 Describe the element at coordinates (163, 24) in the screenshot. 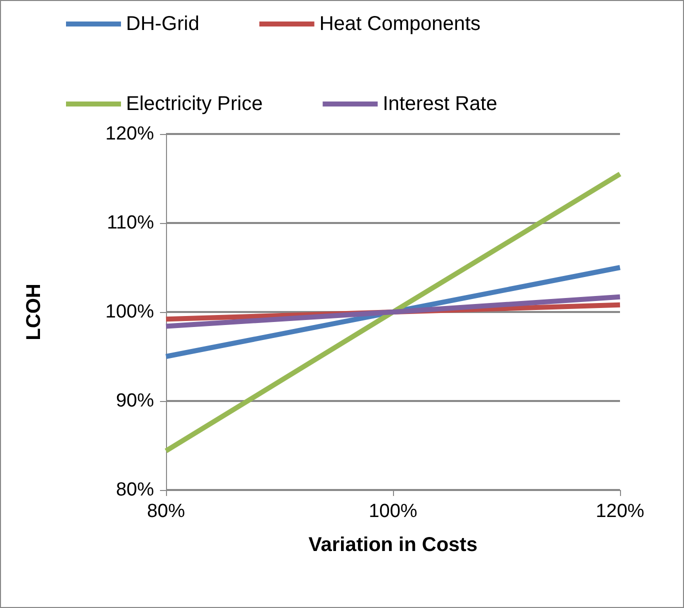

I see `legend-label: DH-Grid` at that location.